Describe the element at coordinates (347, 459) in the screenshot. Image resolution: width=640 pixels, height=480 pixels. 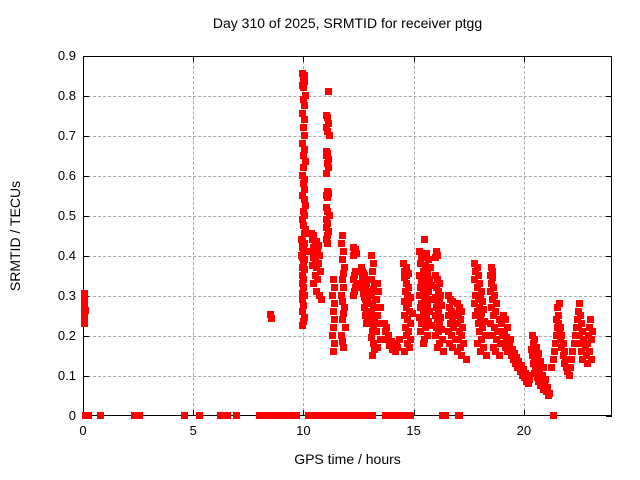
I see `x-axis-label: GPS time / hours` at that location.